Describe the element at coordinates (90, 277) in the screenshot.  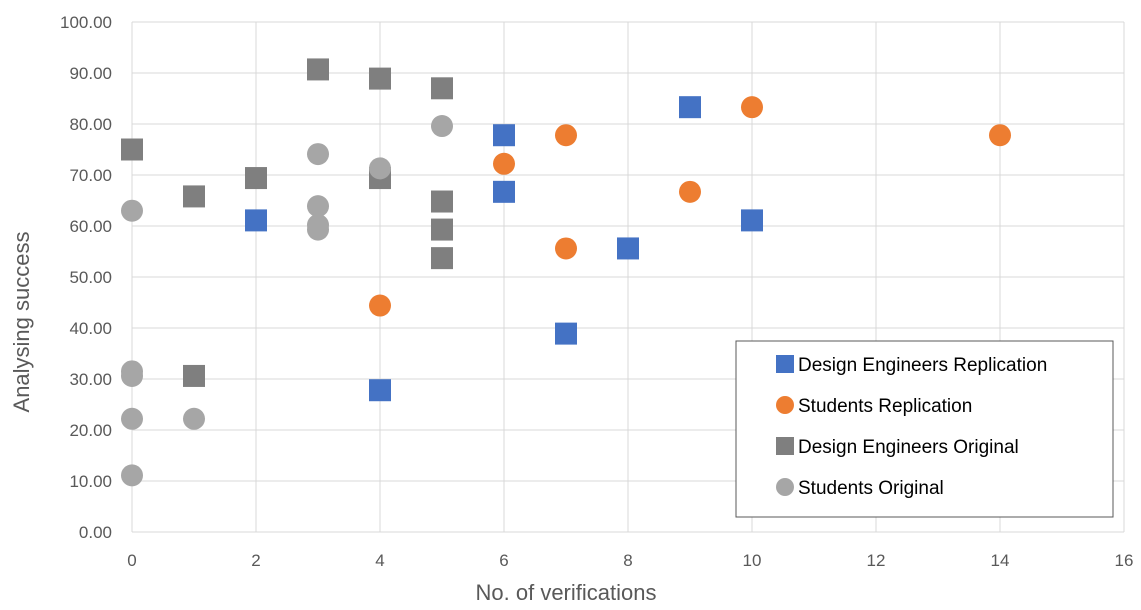
I see `y-tick-label: 50.00` at that location.